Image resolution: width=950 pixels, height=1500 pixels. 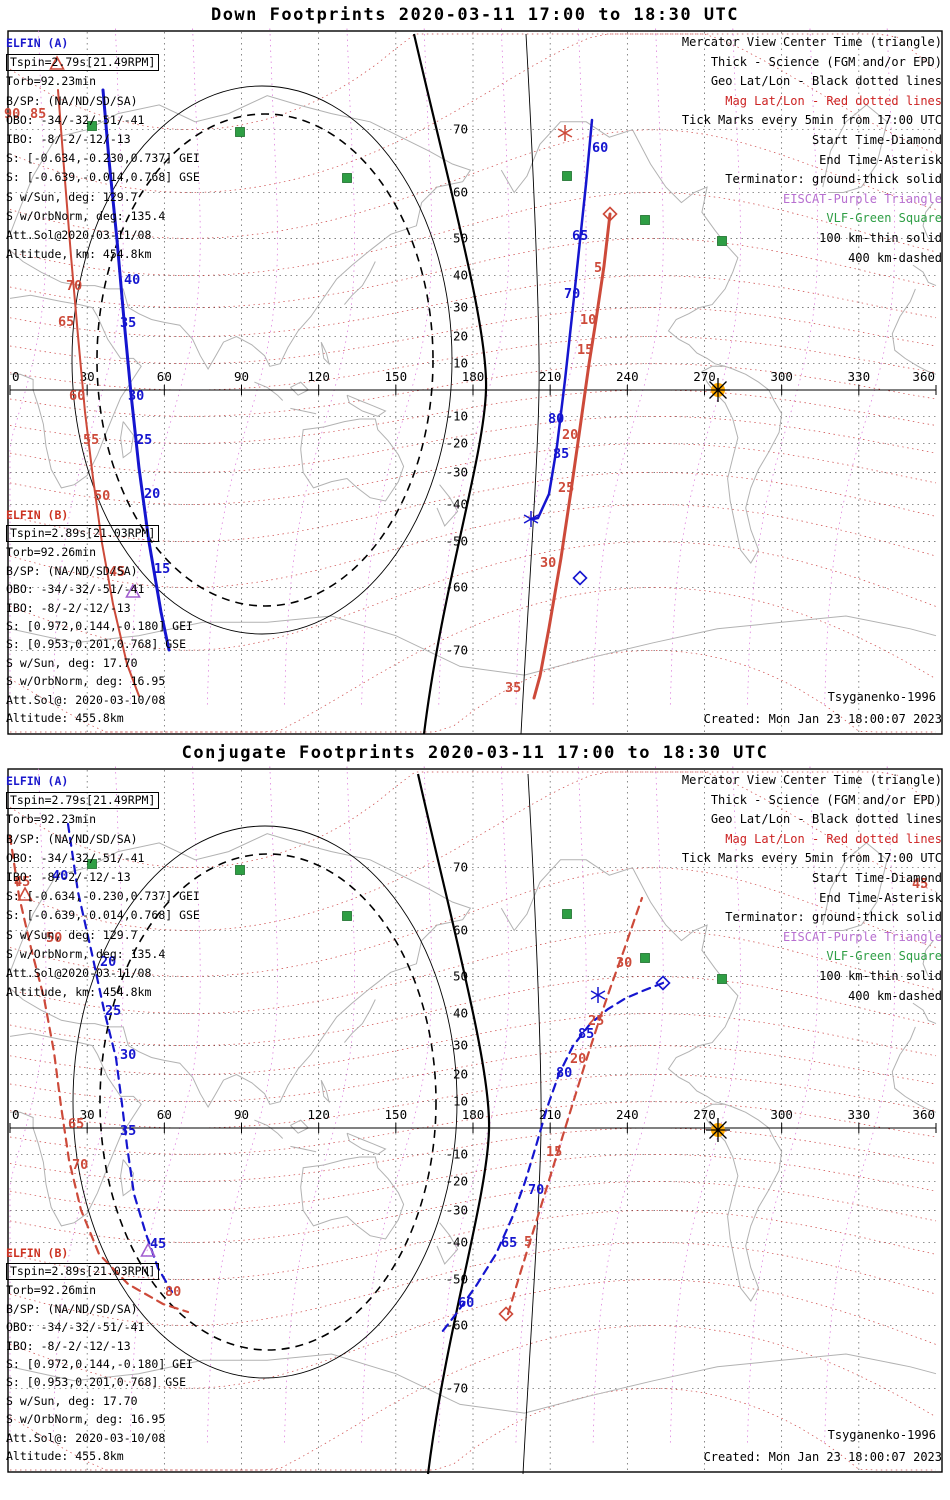 What do you see at coordinates (833, 838) in the screenshot?
I see `legend-line: Mag Lat/Lon - Red dotted lines` at bounding box center [833, 838].